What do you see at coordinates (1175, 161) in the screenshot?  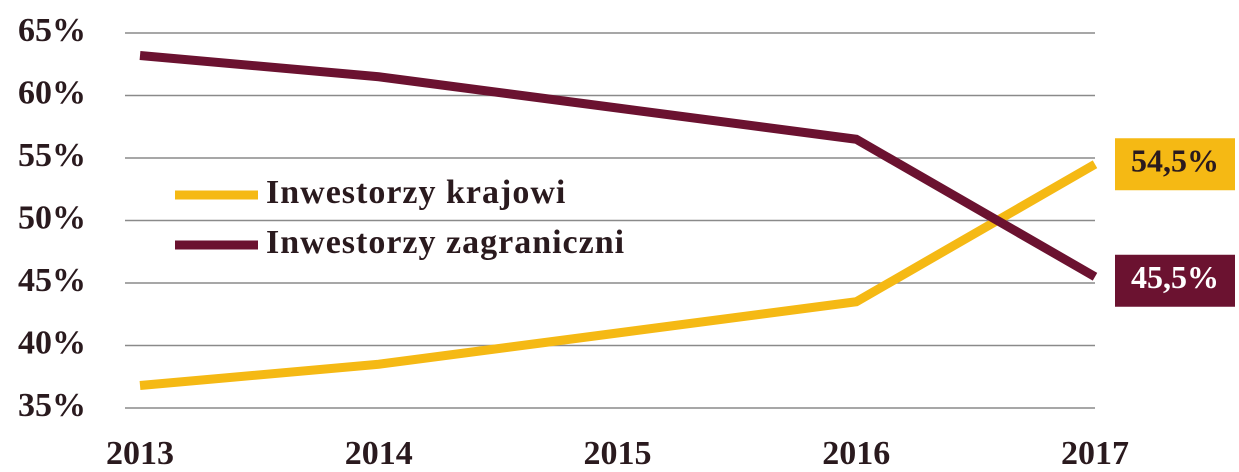 I see `value-label: 54,5%` at bounding box center [1175, 161].